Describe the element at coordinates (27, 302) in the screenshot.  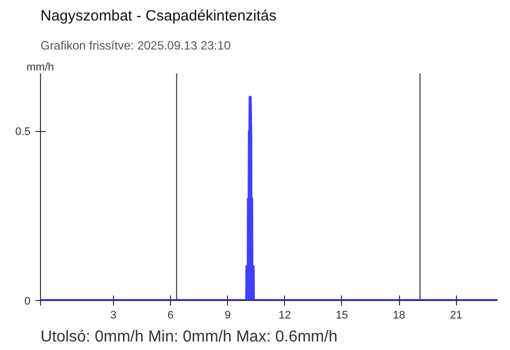
I see `y-tick-label: 0` at that location.